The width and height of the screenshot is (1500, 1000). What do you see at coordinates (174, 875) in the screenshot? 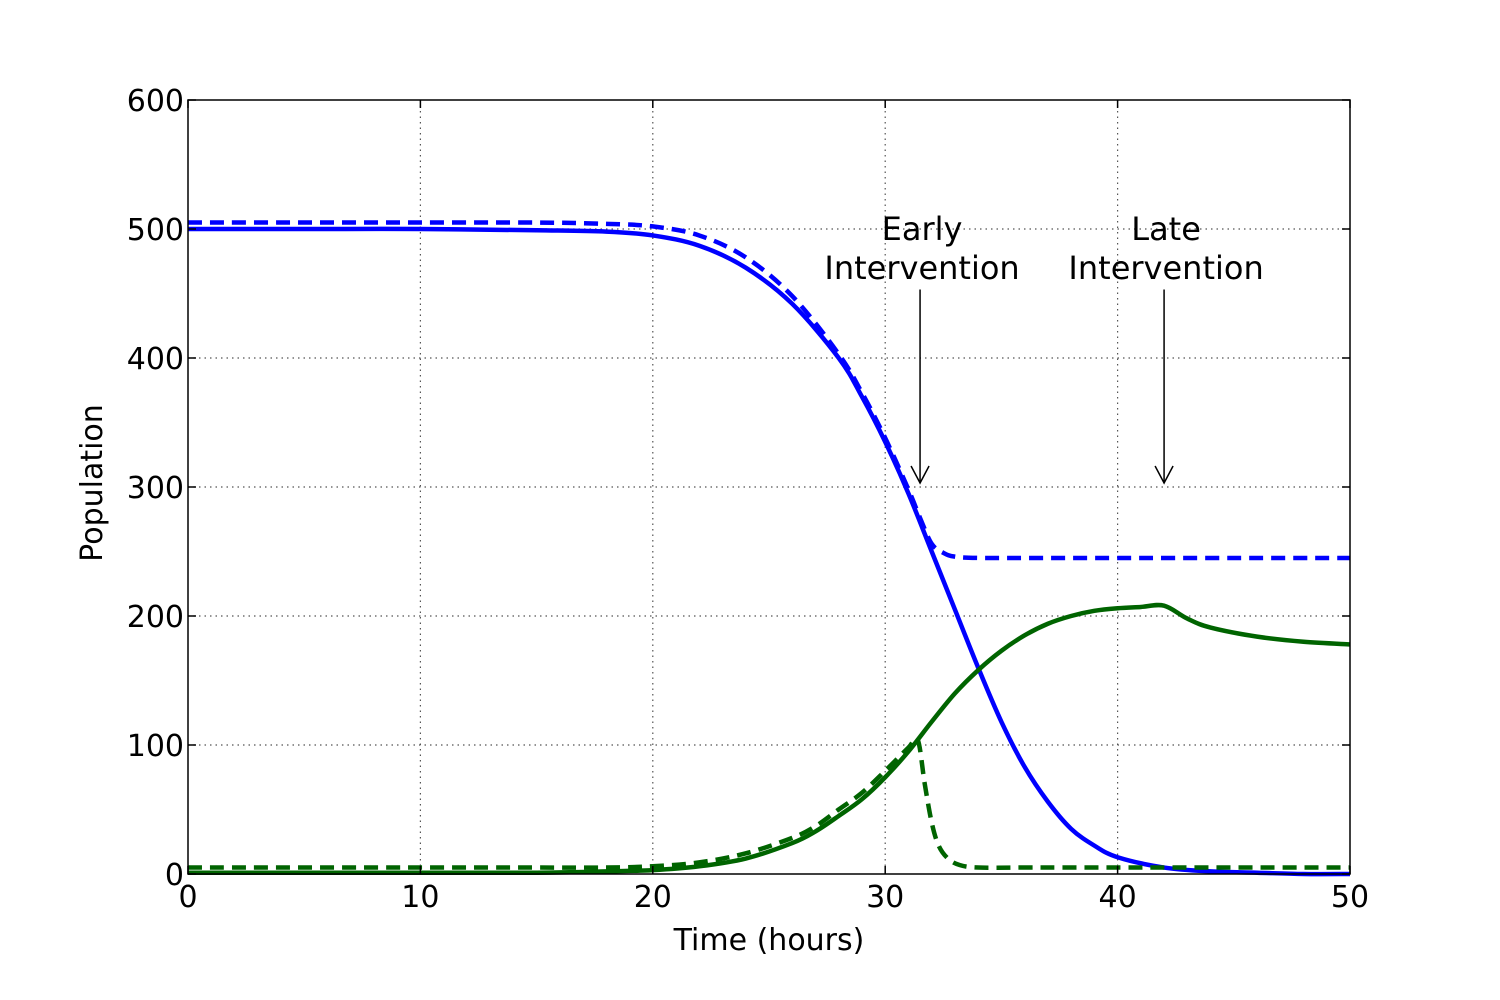
I see `y-tick-label: 0` at bounding box center [174, 875].